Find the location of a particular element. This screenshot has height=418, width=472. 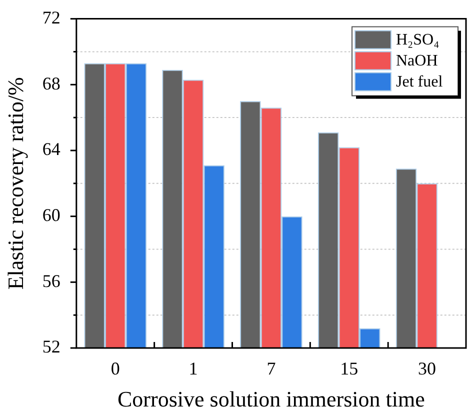

legend-label: H₂SO₄ is located at coordinates (418, 40).